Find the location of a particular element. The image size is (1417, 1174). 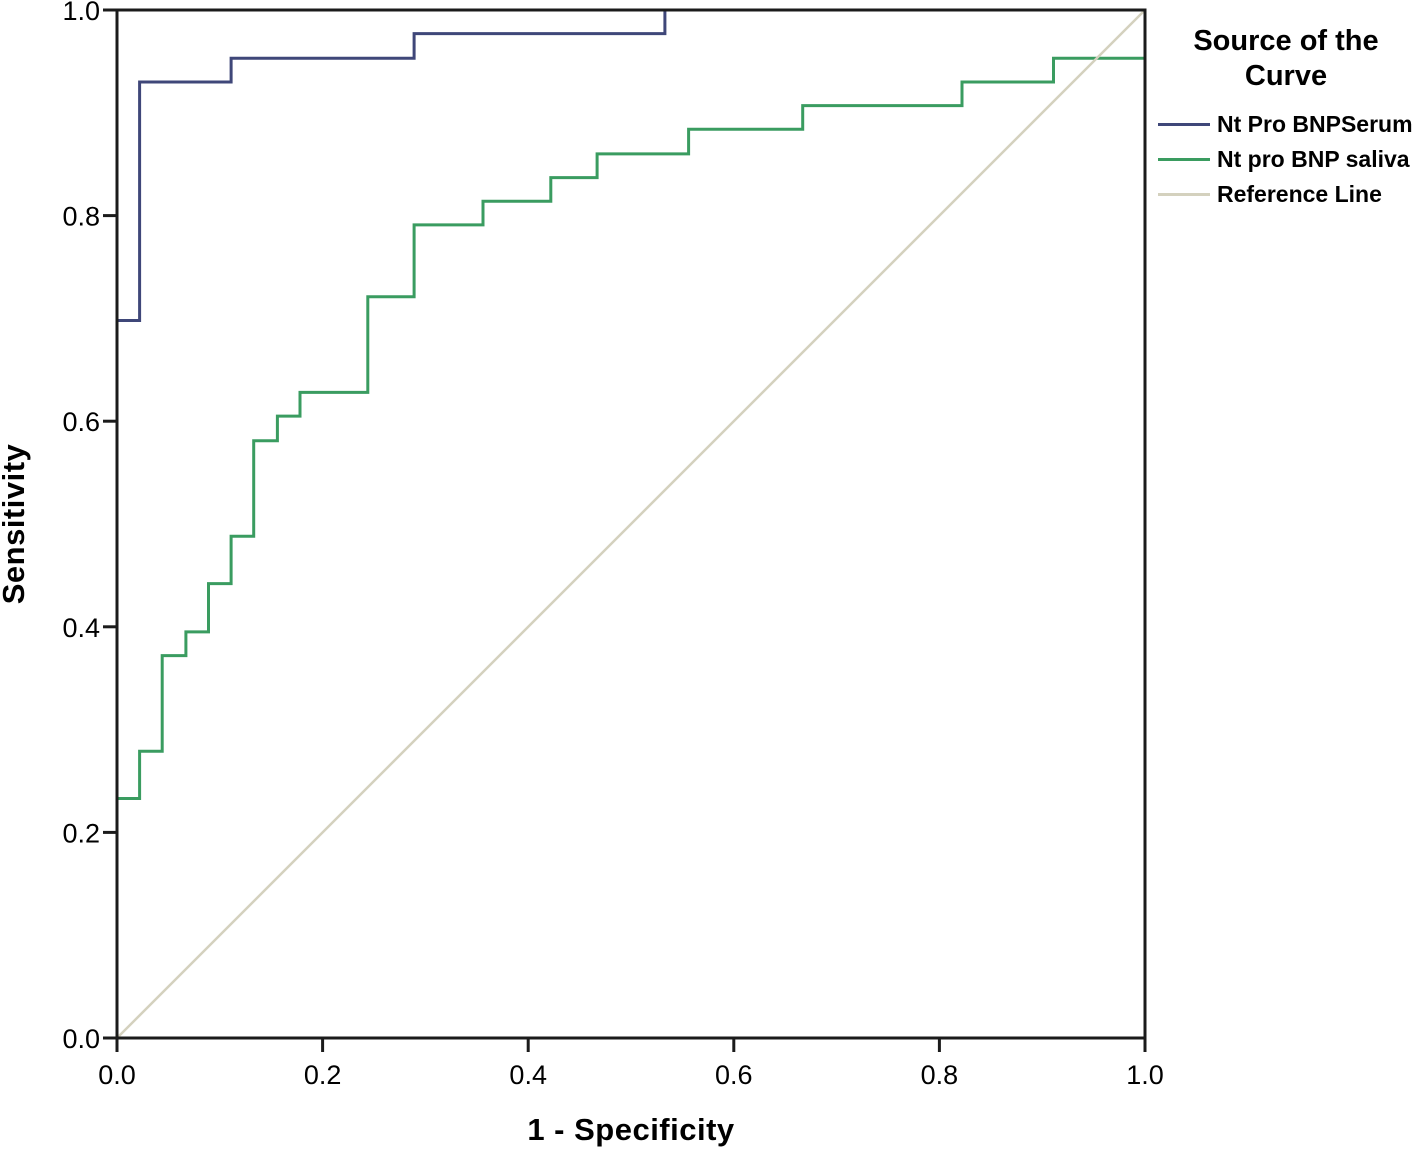

y-tick-label: 0.8 is located at coordinates (81, 217).